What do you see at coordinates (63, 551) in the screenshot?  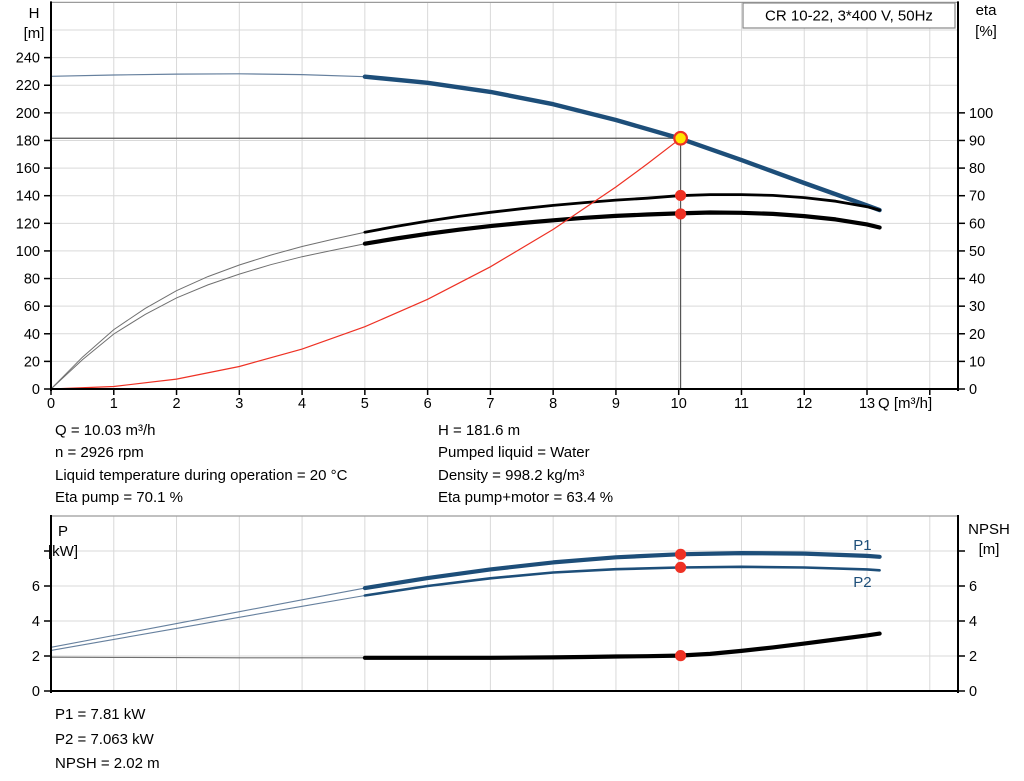 I see `left-axis-unit: [kW]` at bounding box center [63, 551].